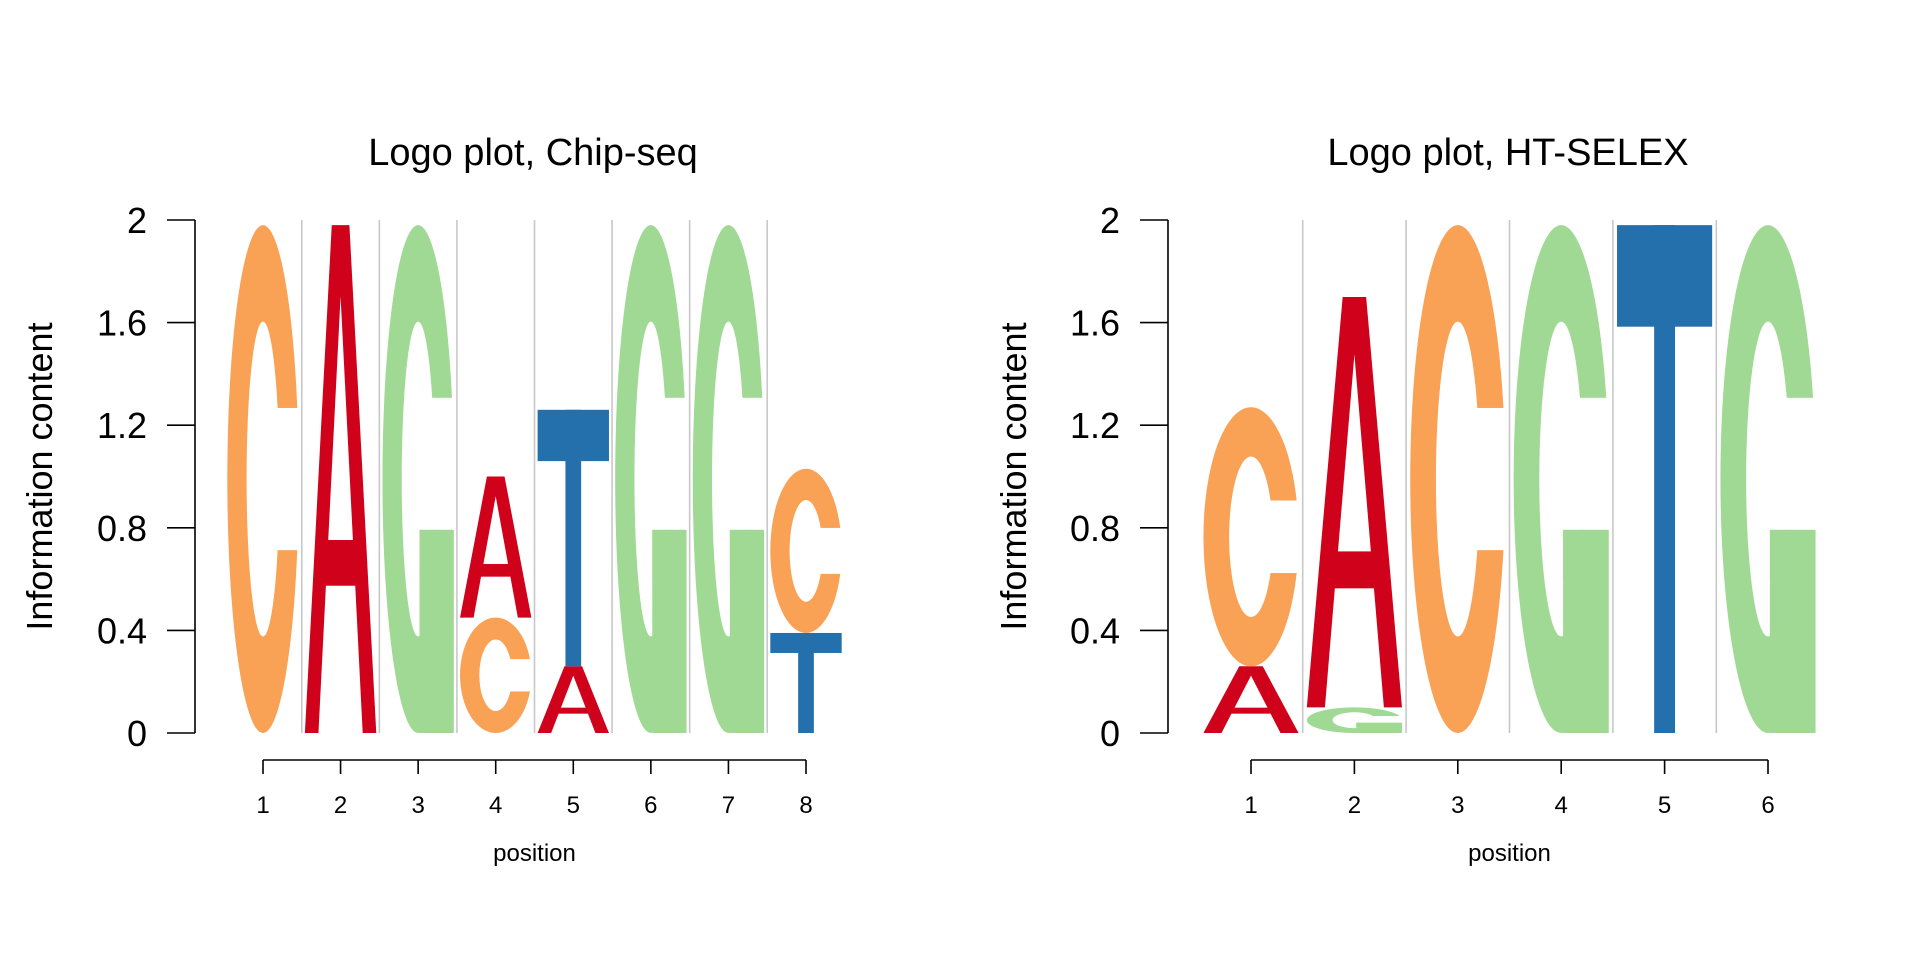 The height and width of the screenshot is (960, 1920). I want to click on x-tick-label: 7, so click(728, 805).